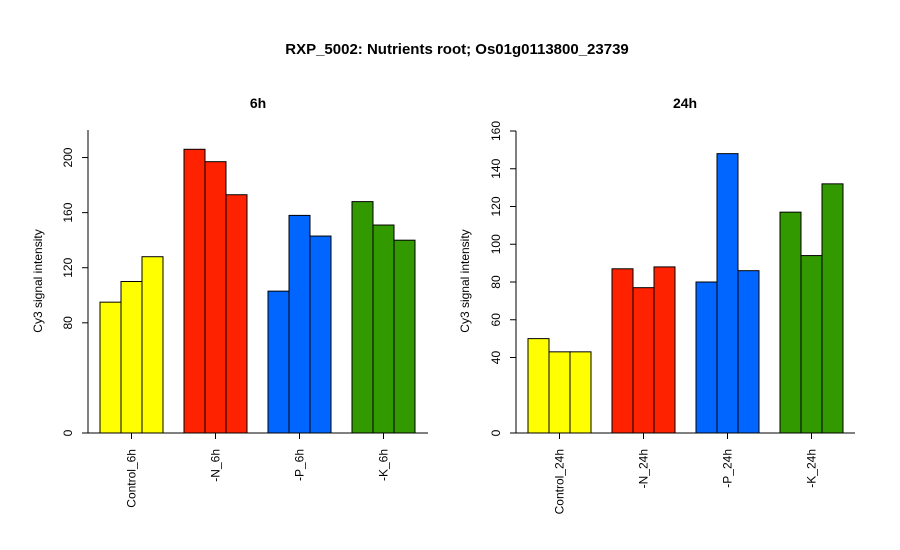 Image resolution: width=900 pixels, height=550 pixels. What do you see at coordinates (812, 468) in the screenshot?
I see `x-tick-label: -K_24h` at bounding box center [812, 468].